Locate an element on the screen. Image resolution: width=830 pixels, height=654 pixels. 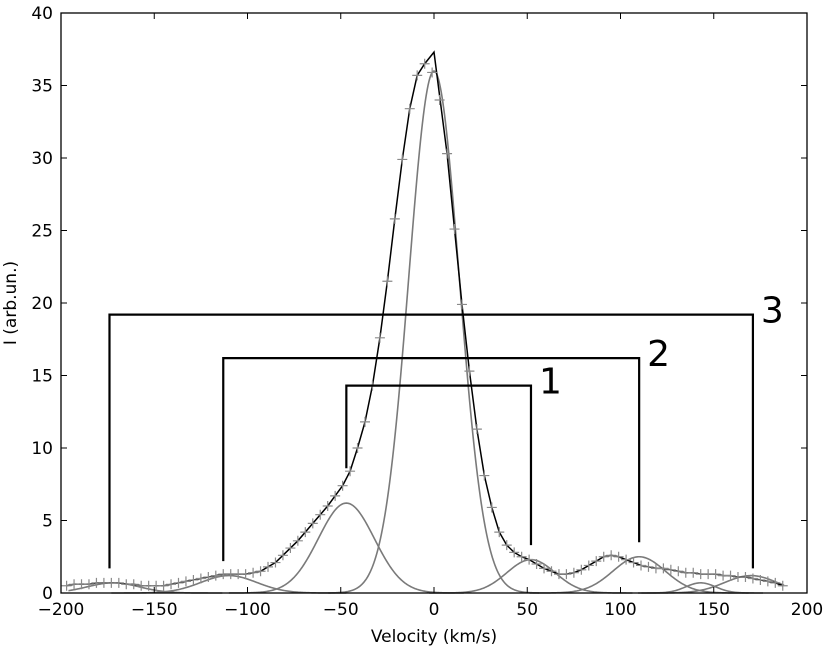
y-tick-label: 15 is located at coordinates (42, 377).